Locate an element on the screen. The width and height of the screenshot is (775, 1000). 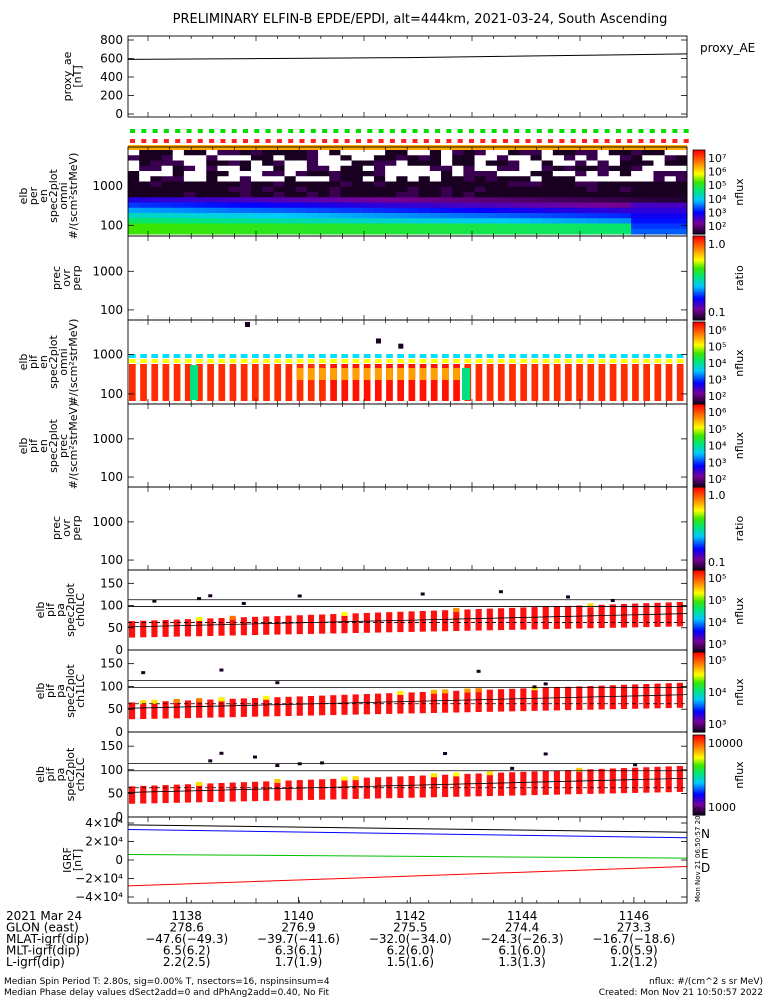
ion-column is located at coordinates (300, 382).